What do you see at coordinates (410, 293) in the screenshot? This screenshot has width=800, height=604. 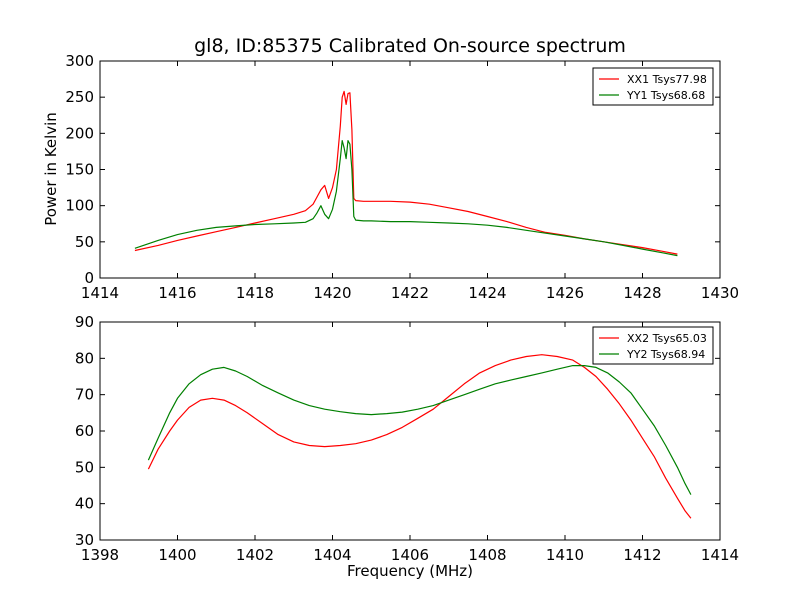 I see `top-xtick-label: 1422` at bounding box center [410, 293].